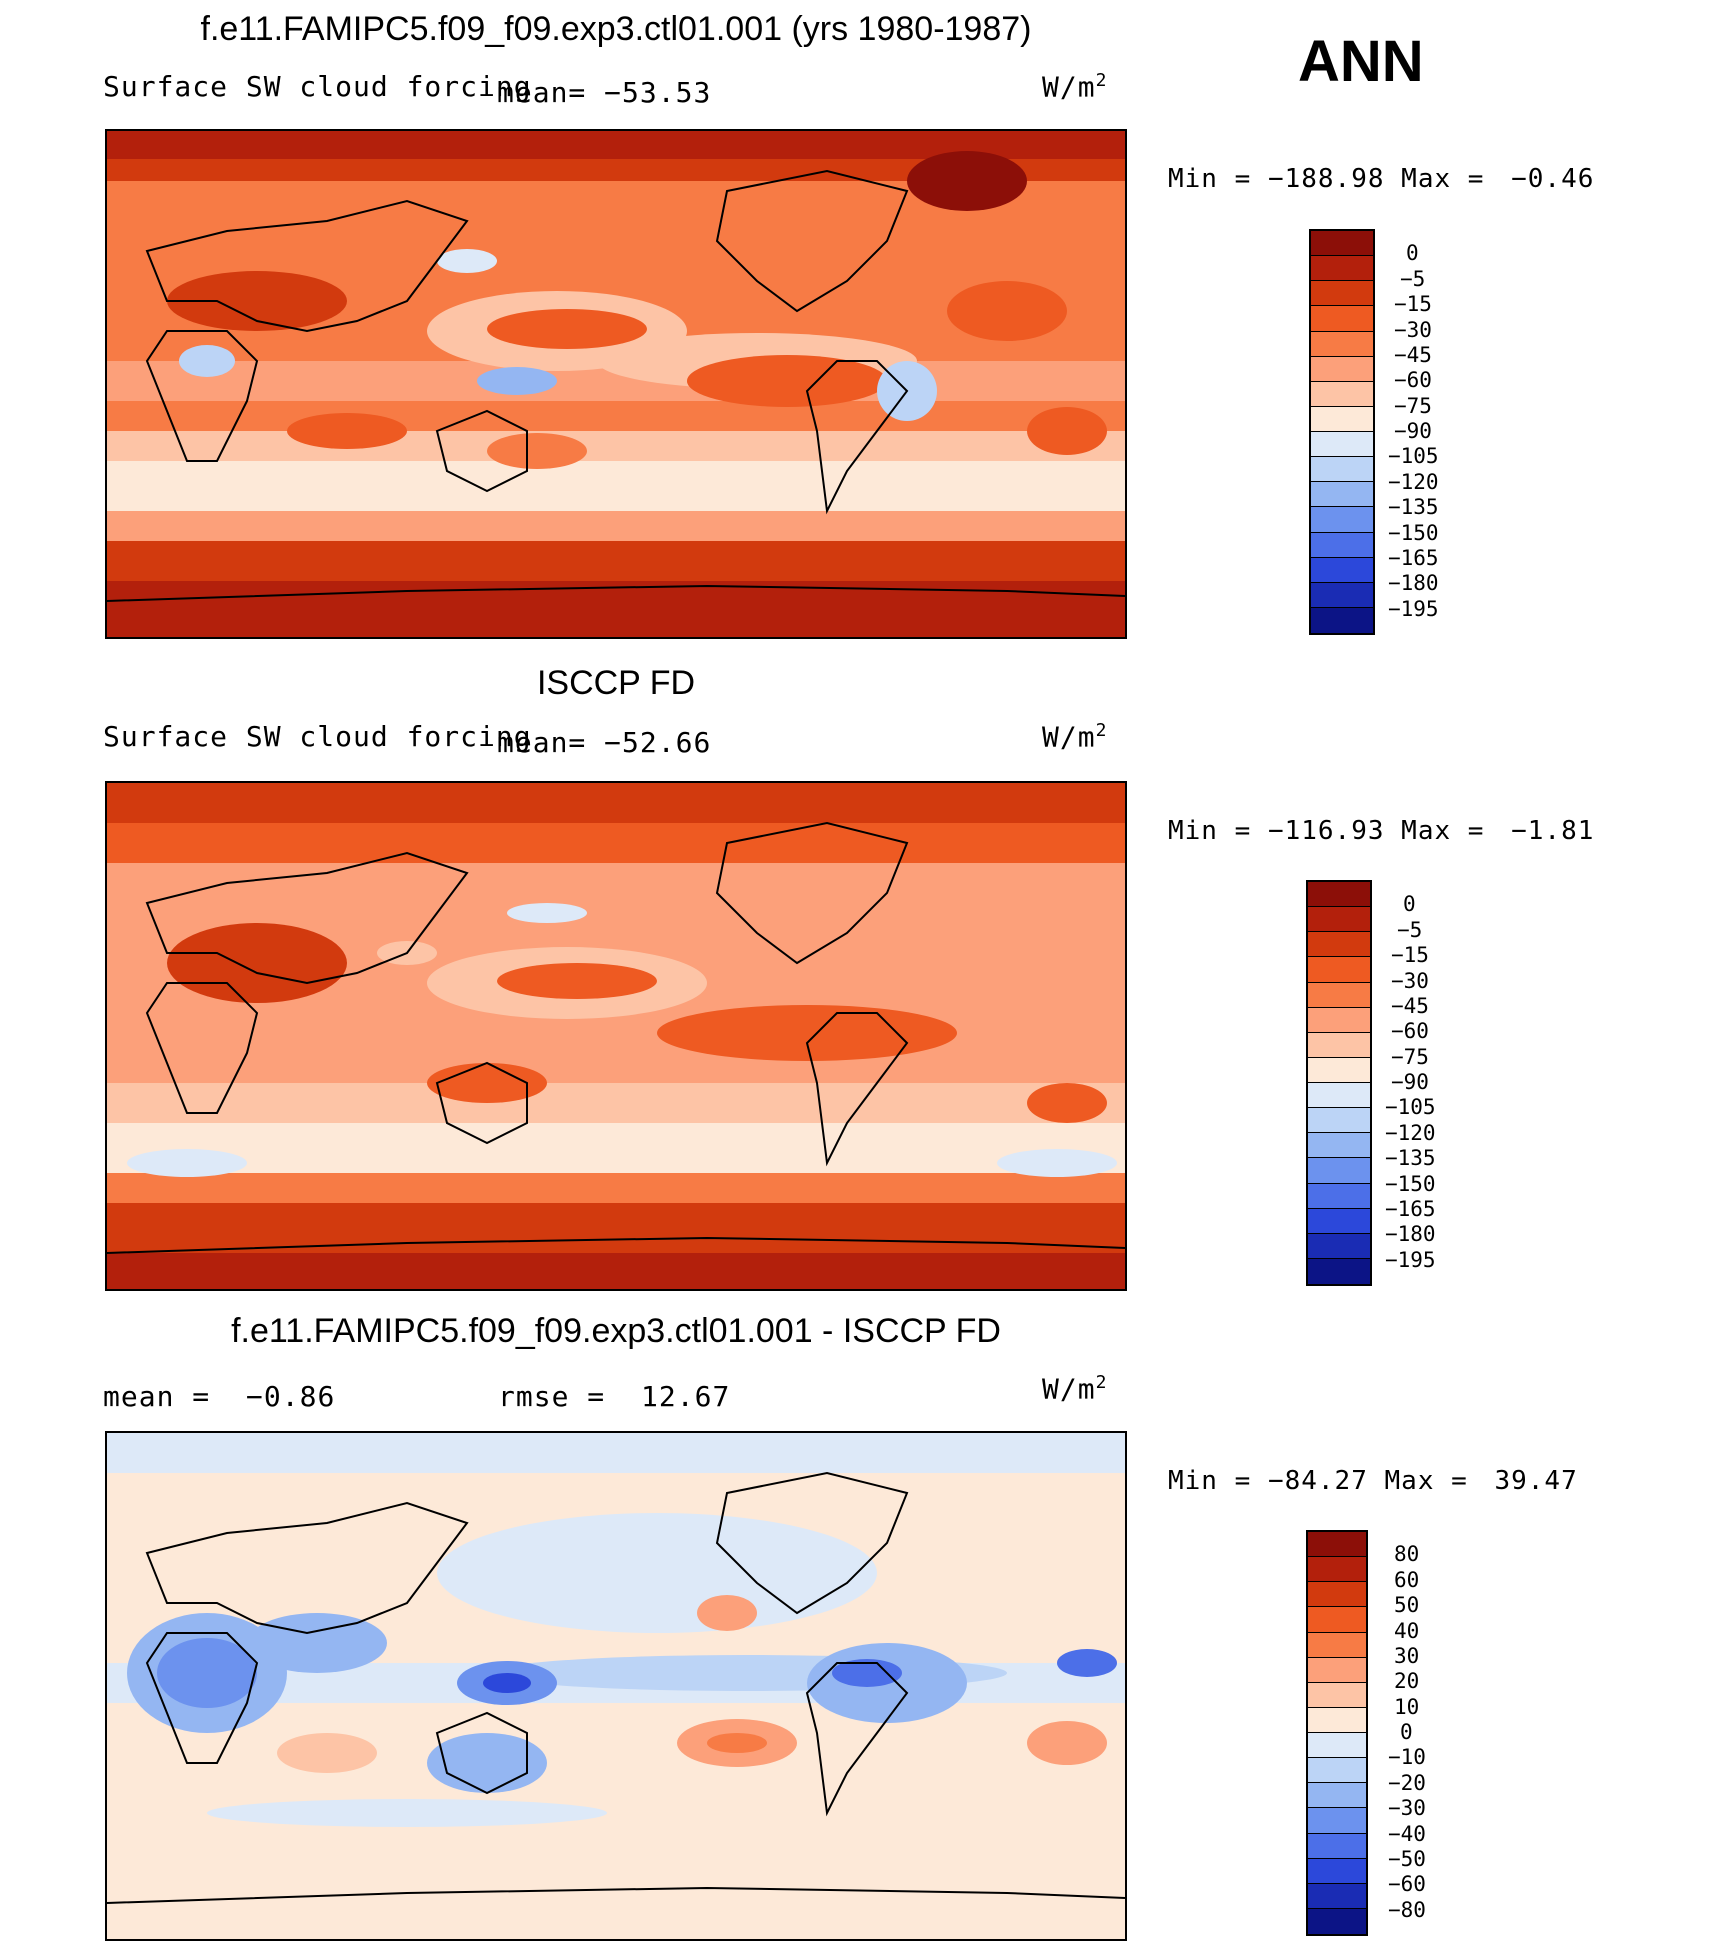  Describe the element at coordinates (291, 1396) in the screenshot. I see `panel3-mean-value: −0.86` at that location.